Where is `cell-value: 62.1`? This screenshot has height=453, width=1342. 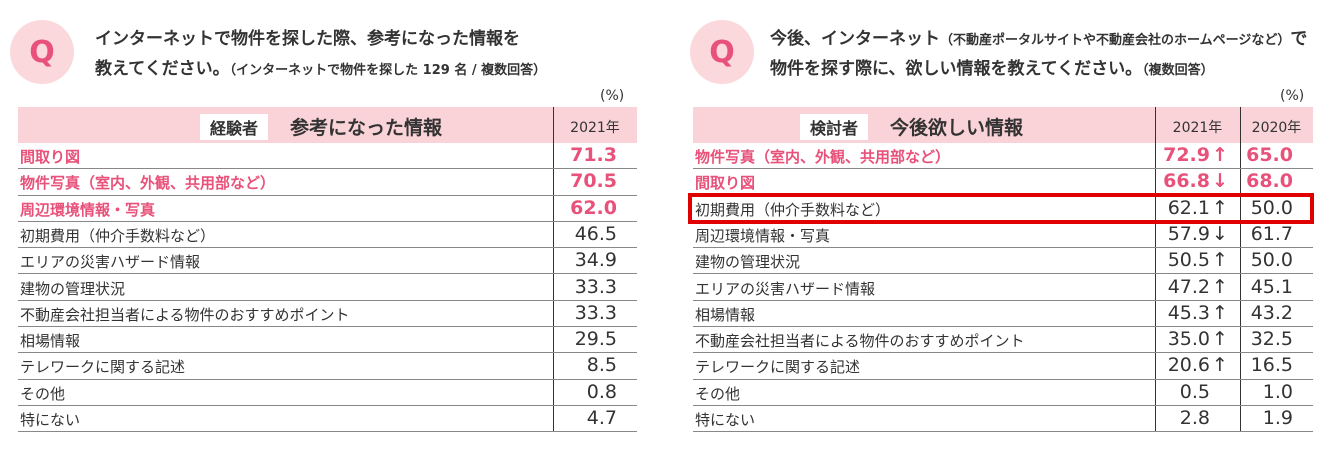
cell-value: 62.1 is located at coordinates (1188, 207).